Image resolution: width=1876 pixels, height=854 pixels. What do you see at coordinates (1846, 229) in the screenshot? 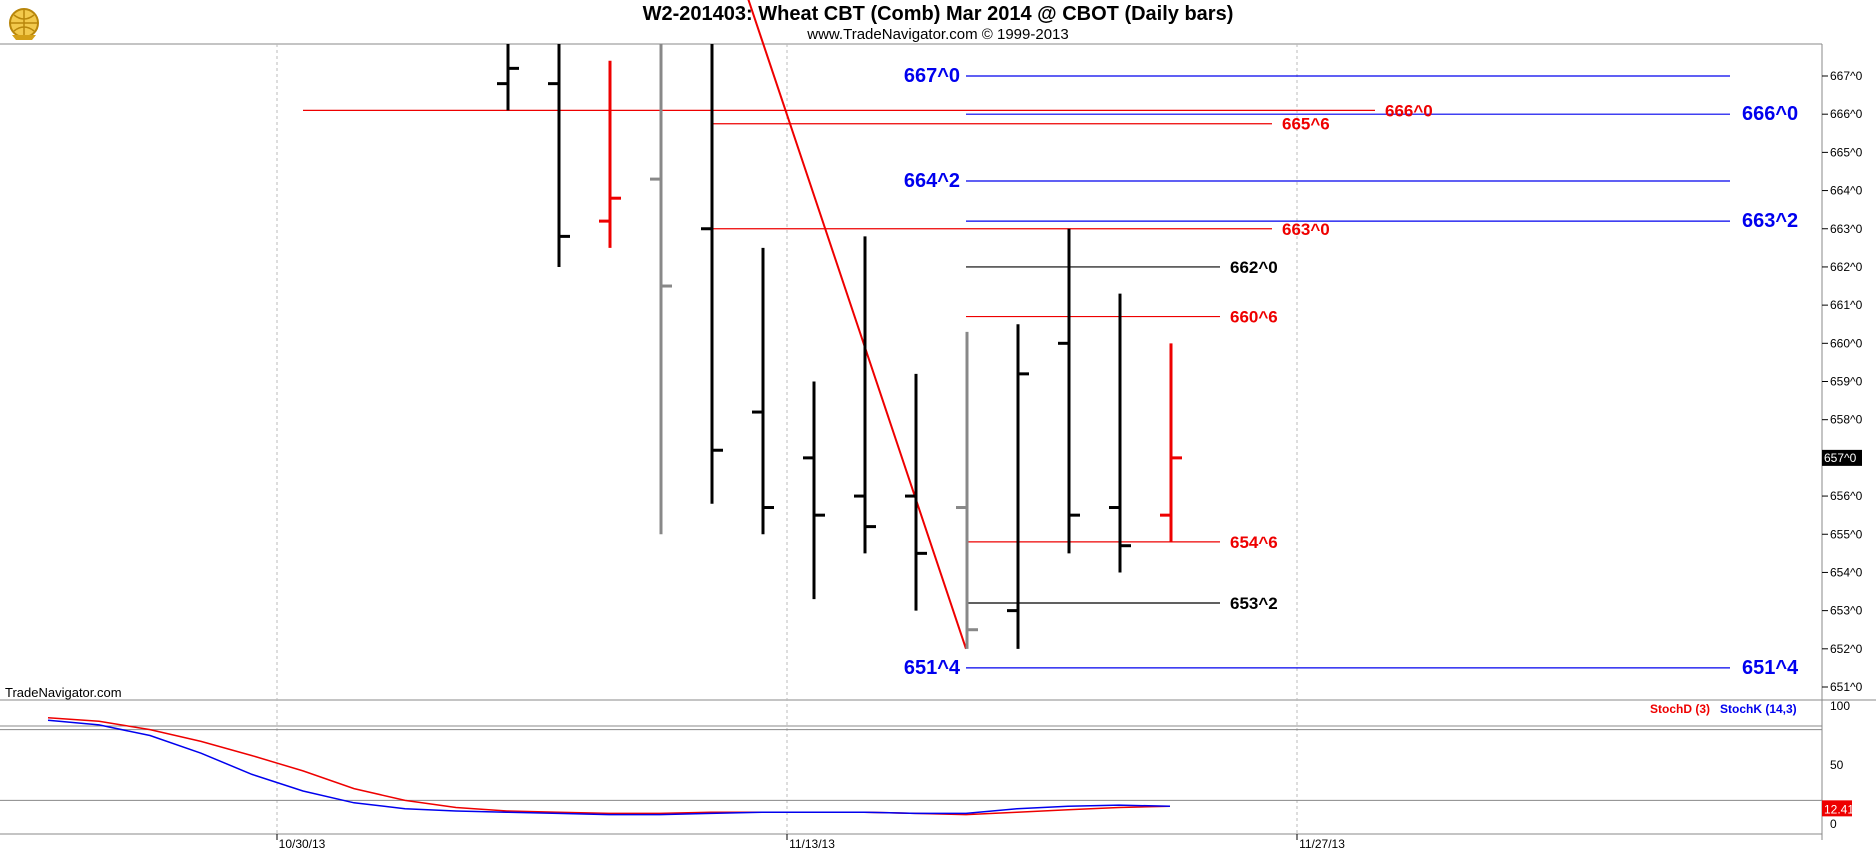
I see `price-tick-label: 663^0` at bounding box center [1846, 229].